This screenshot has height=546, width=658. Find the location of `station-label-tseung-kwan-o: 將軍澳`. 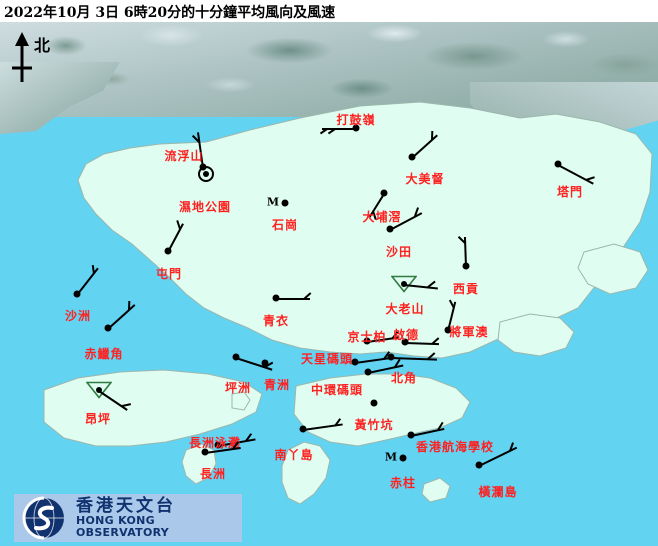

station-label-tseung-kwan-o: 將軍澳 is located at coordinates (469, 332).